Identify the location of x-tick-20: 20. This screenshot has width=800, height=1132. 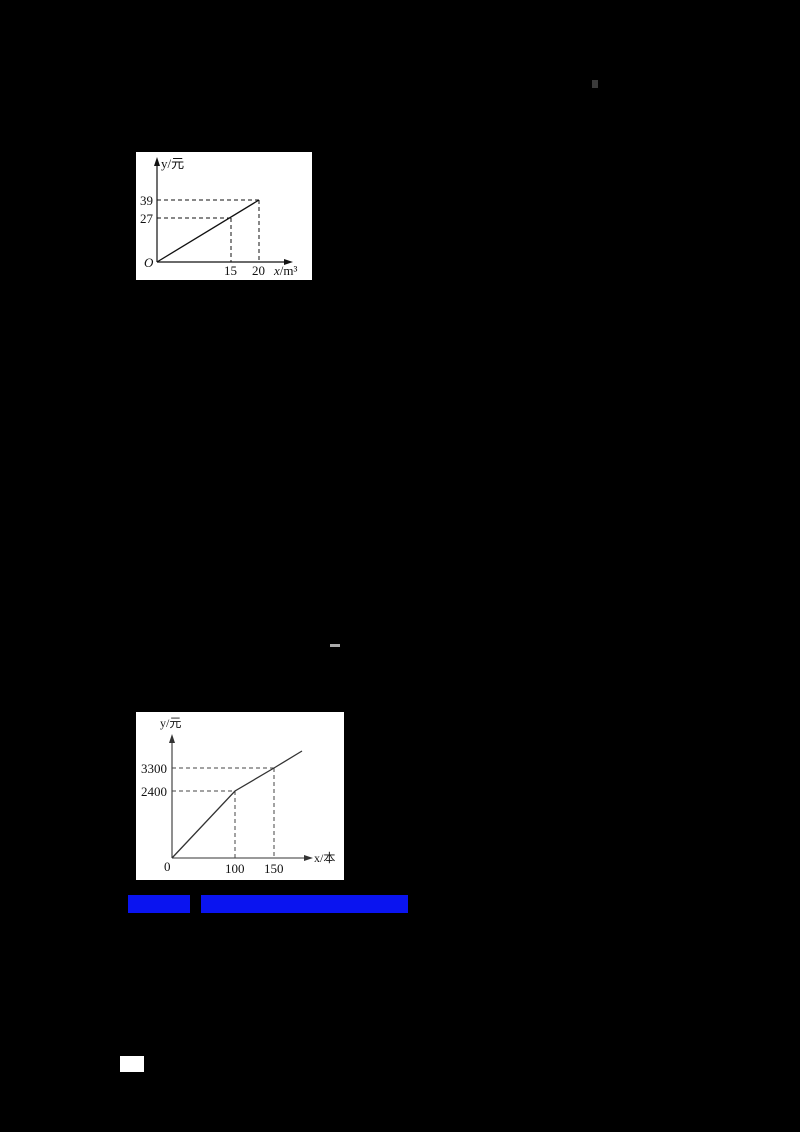
(258, 270).